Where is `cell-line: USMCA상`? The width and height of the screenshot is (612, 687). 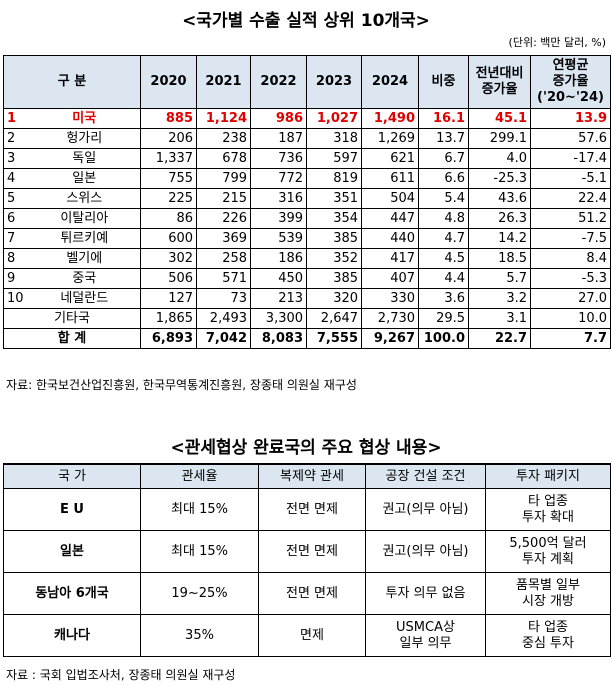
cell-line: USMCA상 is located at coordinates (425, 627).